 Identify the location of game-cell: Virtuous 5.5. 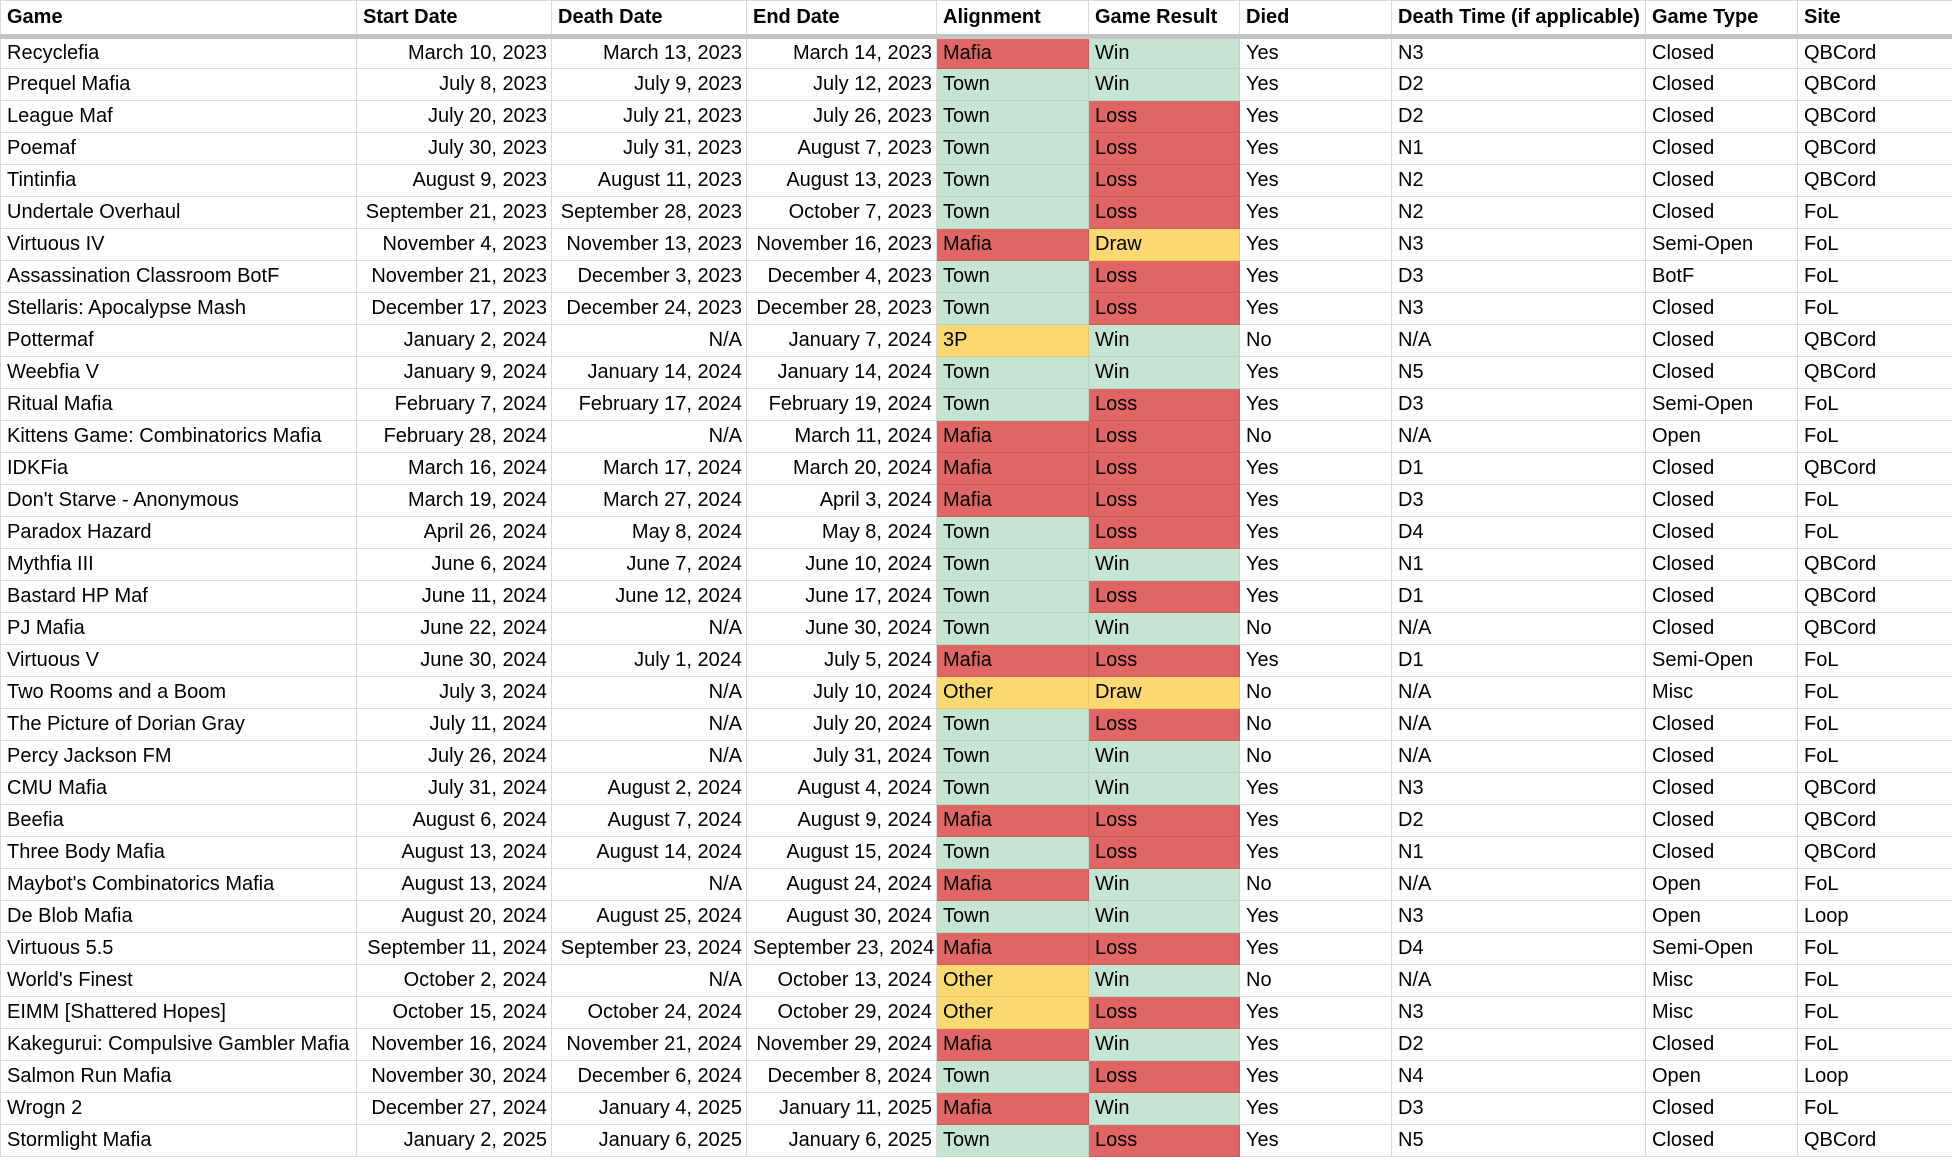
(178, 948).